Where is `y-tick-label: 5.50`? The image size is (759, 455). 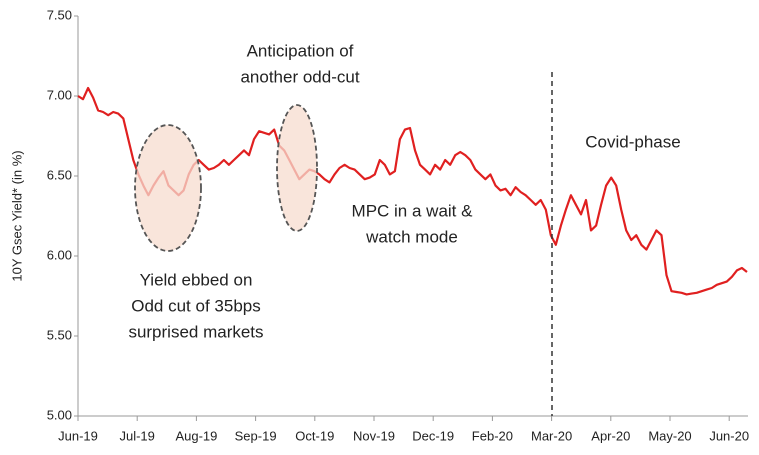 y-tick-label: 5.50 is located at coordinates (59, 334).